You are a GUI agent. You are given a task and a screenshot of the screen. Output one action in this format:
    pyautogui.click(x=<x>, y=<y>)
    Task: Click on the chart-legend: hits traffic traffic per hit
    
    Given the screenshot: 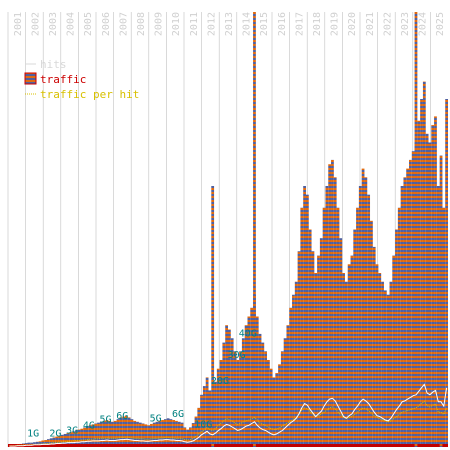 What is the action you would take?
    pyautogui.click(x=81, y=79)
    